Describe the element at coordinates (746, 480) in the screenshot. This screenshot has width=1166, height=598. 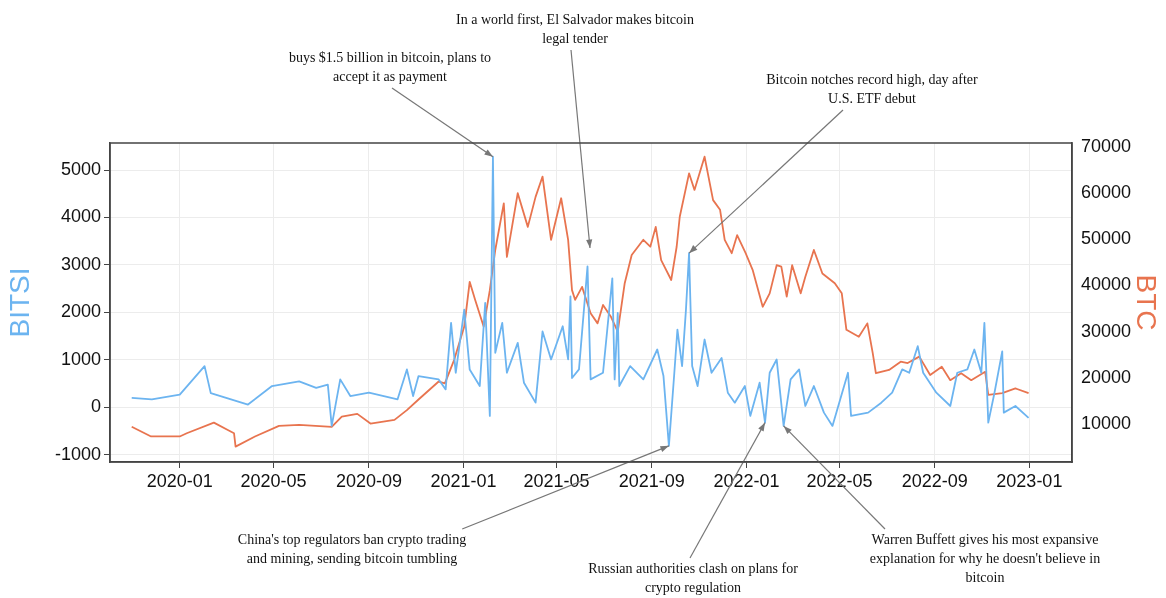
I see `x-tick-label: 2022-01` at that location.